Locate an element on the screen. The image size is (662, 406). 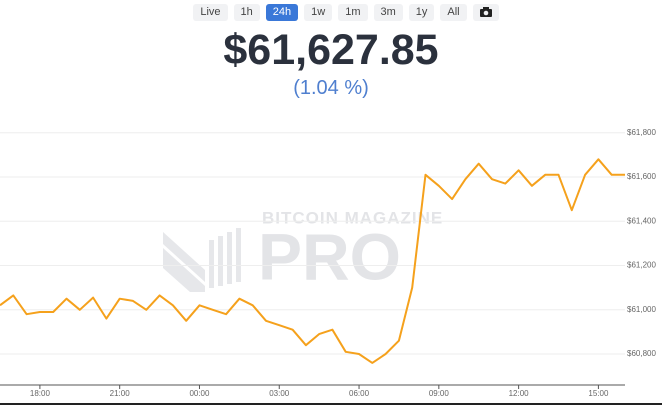
watermark-text: PRO is located at coordinates (329, 256).